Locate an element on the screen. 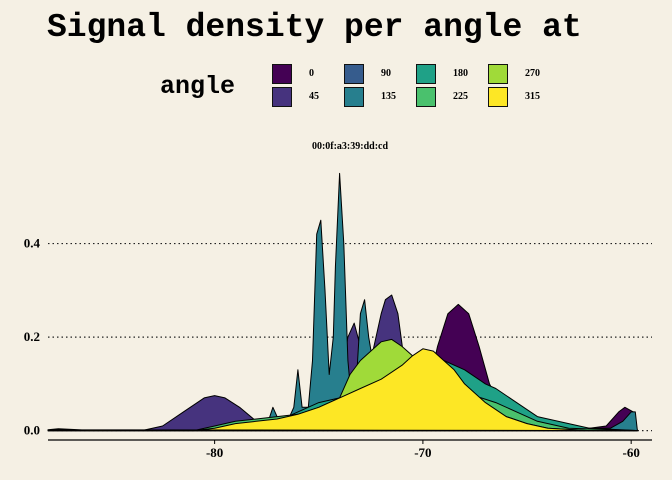 This screenshot has height=480, width=672. legend-label-270: 270 is located at coordinates (532, 73).